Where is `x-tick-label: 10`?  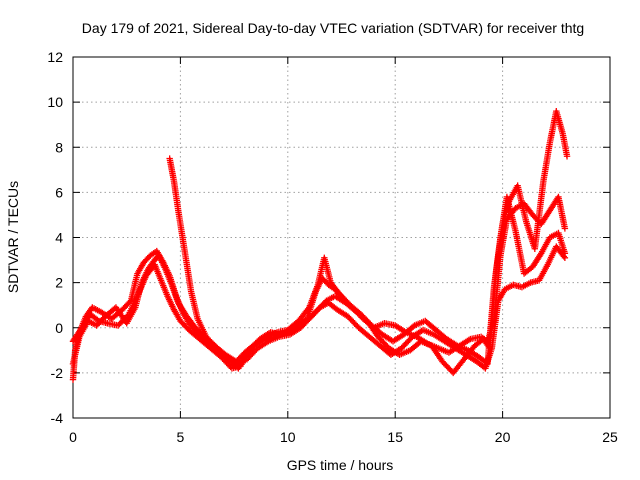
x-tick-label: 10 is located at coordinates (288, 437).